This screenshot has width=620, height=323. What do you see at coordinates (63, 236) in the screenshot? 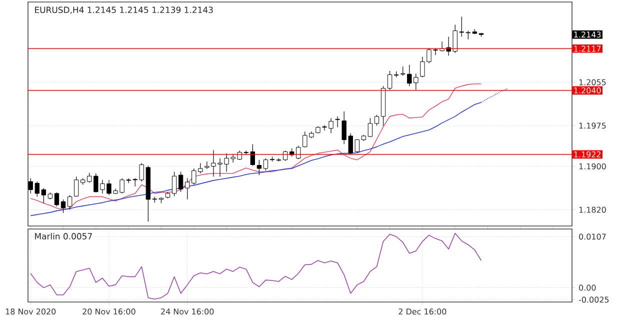
I see `chart-title: Marlin 0.0057` at bounding box center [63, 236].